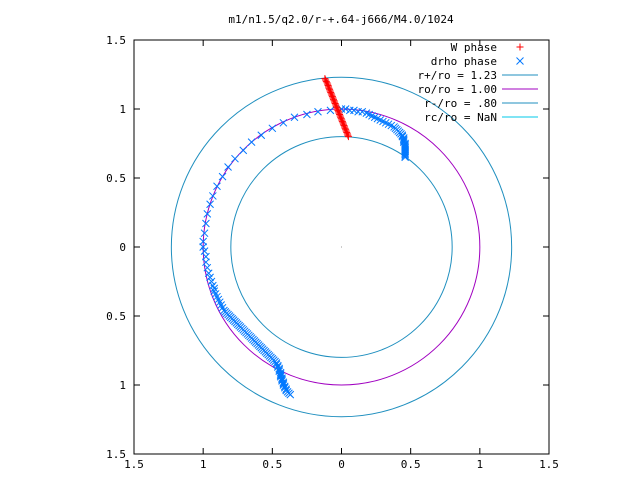 The width and height of the screenshot is (640, 480). Describe the element at coordinates (460, 117) in the screenshot. I see `legend-label: rc/ro = NaN` at that location.